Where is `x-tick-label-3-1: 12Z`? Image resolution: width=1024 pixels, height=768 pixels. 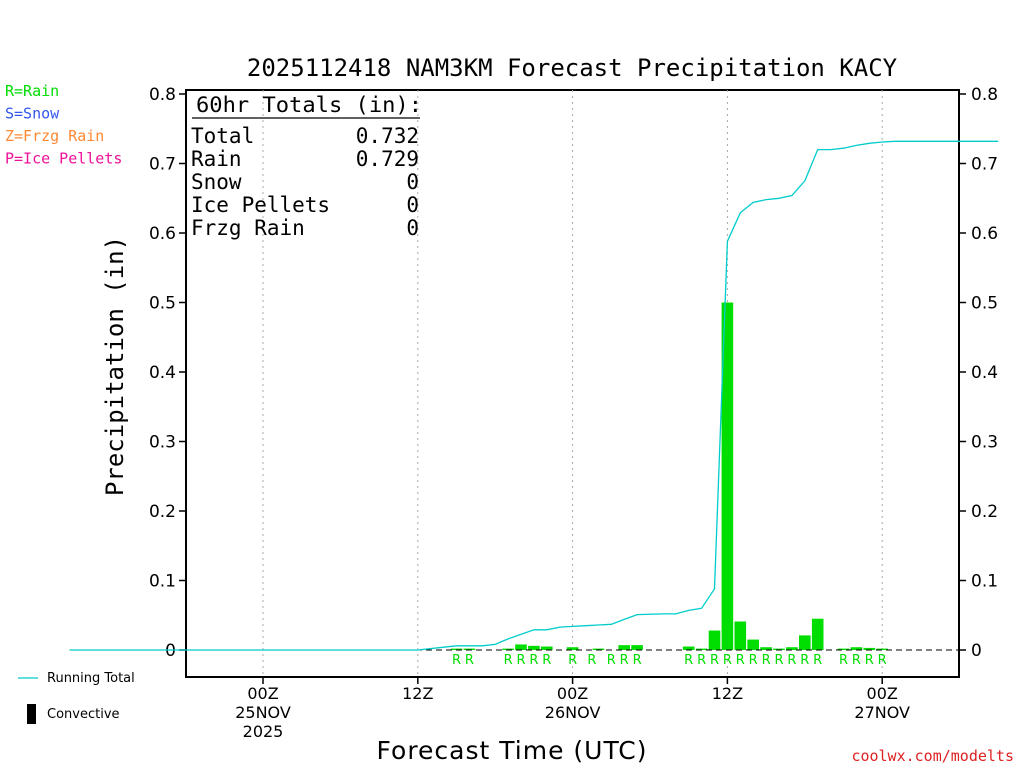
x-tick-label-3-1: 12Z is located at coordinates (727, 693).